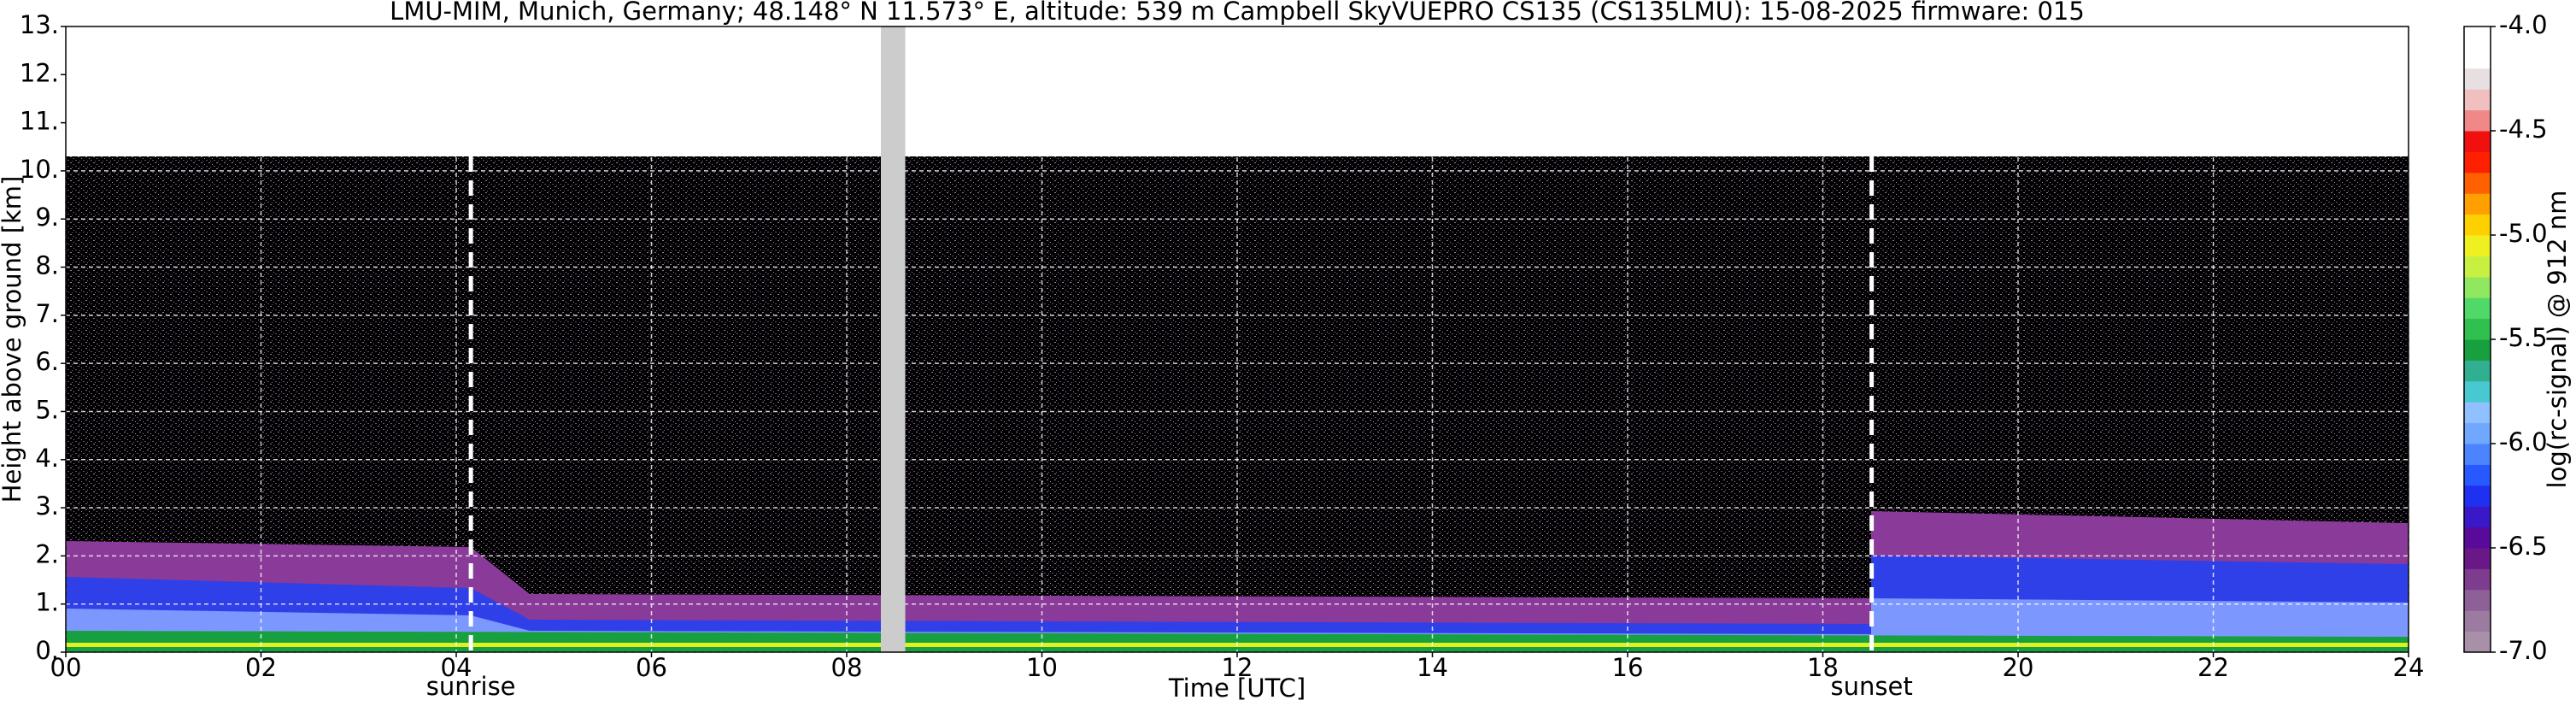 This screenshot has height=706, width=2576. What do you see at coordinates (893, 339) in the screenshot?
I see `data-gap` at bounding box center [893, 339].